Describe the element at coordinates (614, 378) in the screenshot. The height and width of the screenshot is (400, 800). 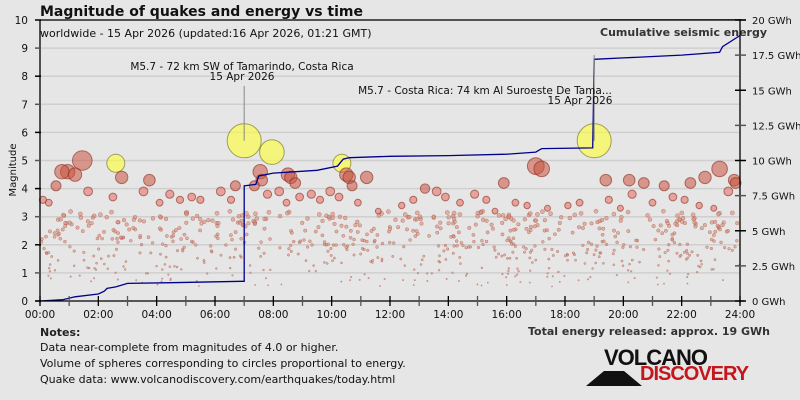
I see `volcano-mountain-icon` at that location.